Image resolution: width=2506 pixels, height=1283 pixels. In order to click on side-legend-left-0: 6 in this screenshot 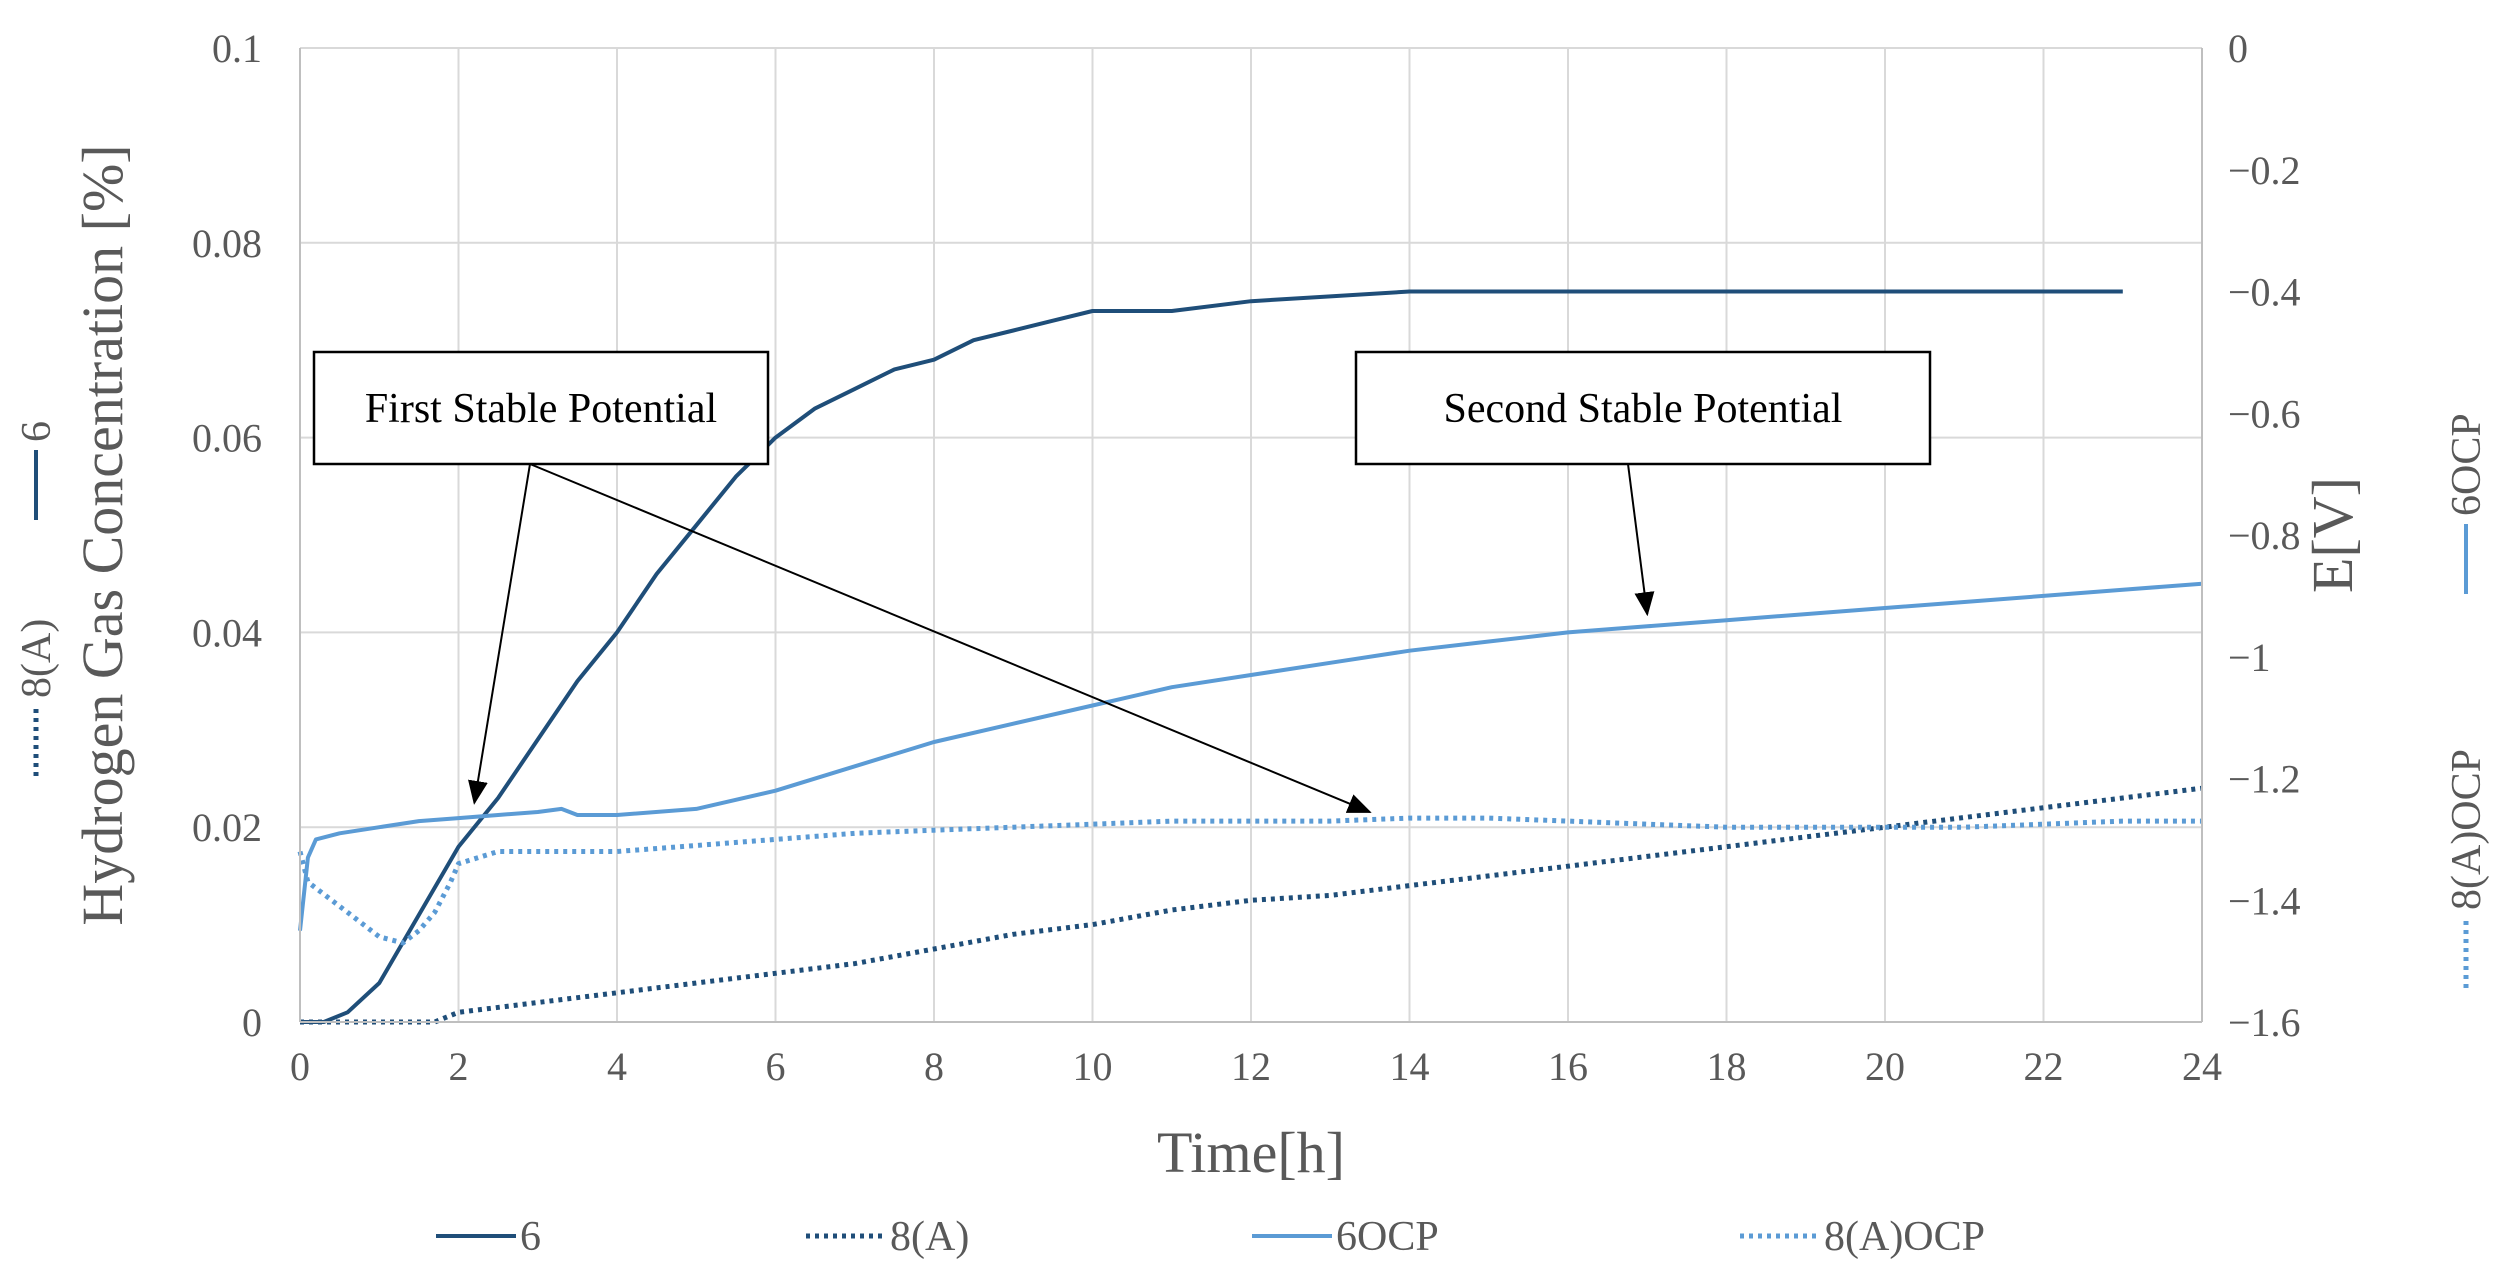, I will do `click(37, 470)`.